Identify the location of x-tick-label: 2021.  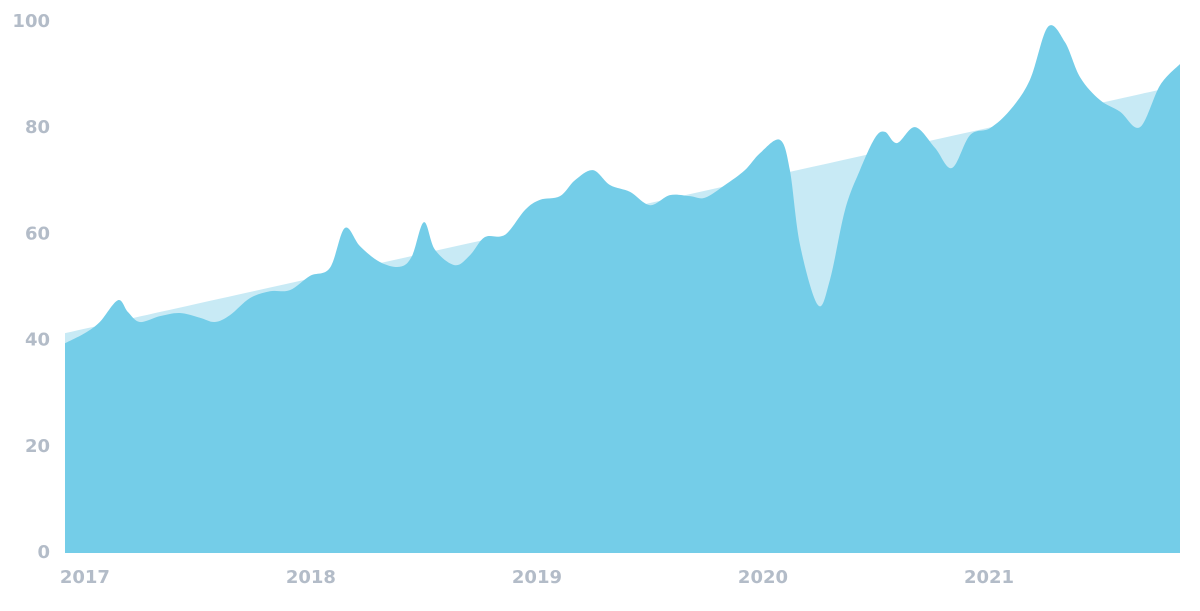
(989, 577).